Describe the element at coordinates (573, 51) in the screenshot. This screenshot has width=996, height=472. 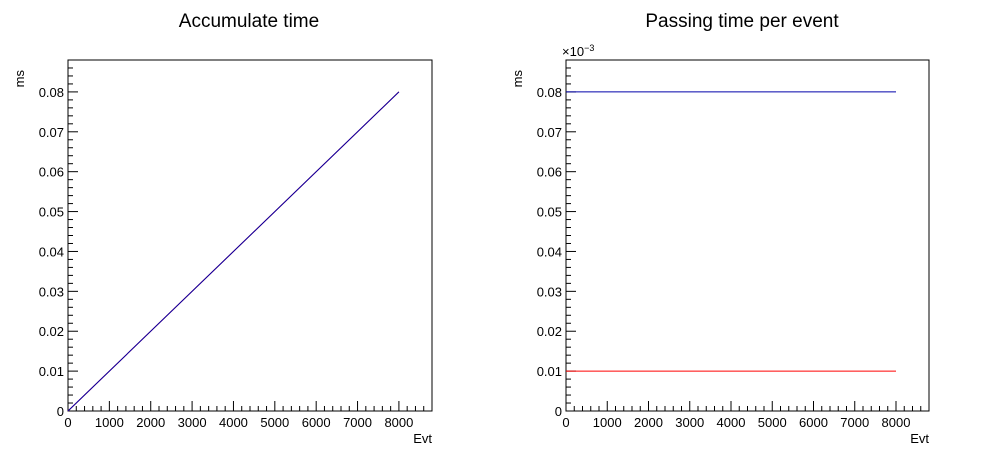
I see `exponent-base: ×10` at that location.